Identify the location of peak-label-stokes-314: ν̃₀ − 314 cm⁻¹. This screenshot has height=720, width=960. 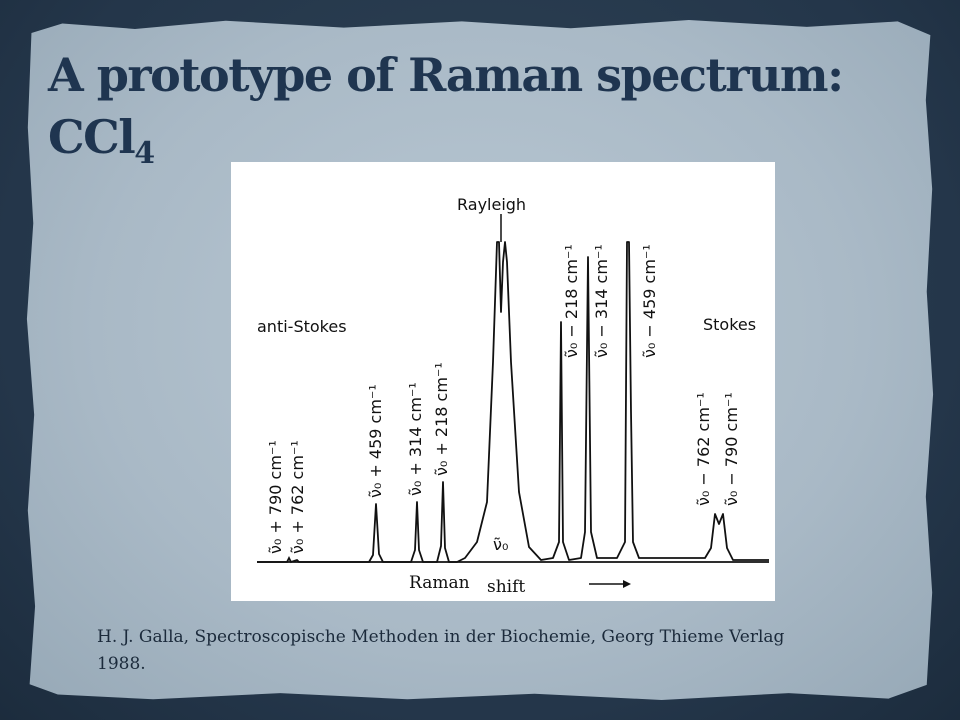
(601, 301).